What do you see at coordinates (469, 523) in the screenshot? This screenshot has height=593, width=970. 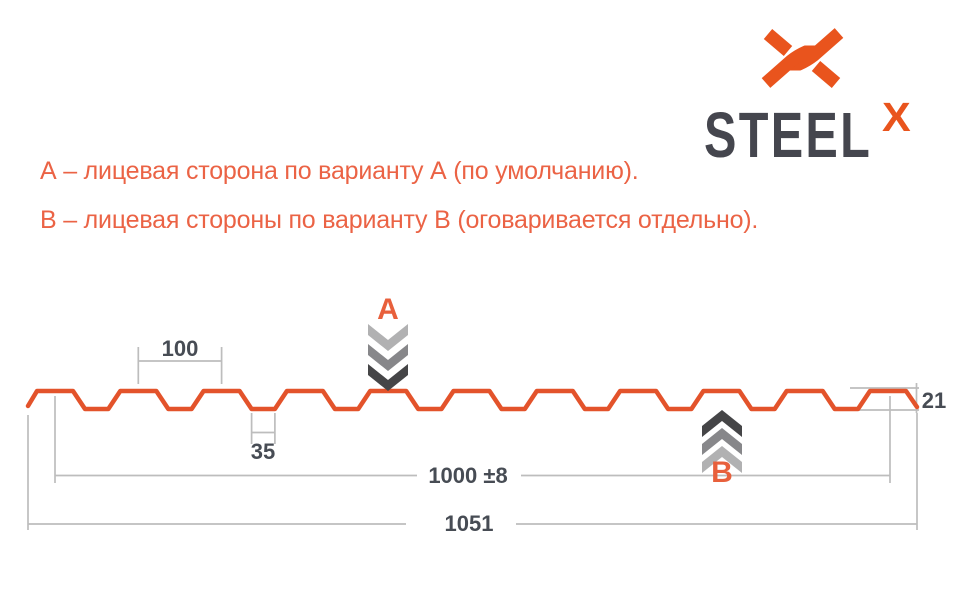 I see `dim-overall-width-label: 1051` at bounding box center [469, 523].